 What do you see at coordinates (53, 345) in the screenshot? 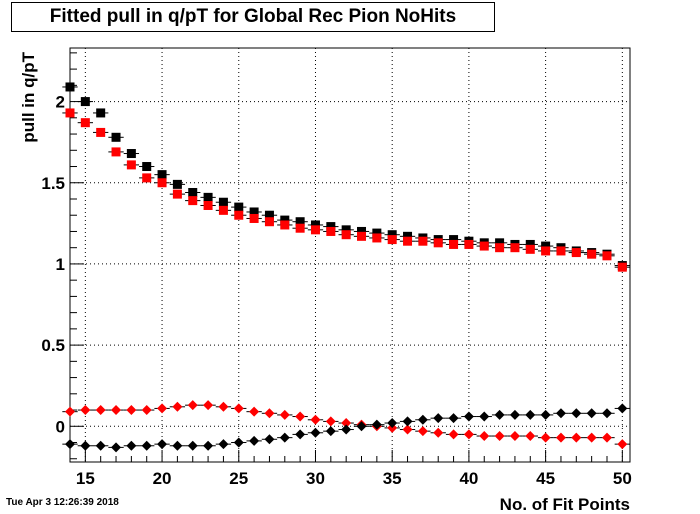
I see `y-tick-label: 0.5` at bounding box center [53, 345].